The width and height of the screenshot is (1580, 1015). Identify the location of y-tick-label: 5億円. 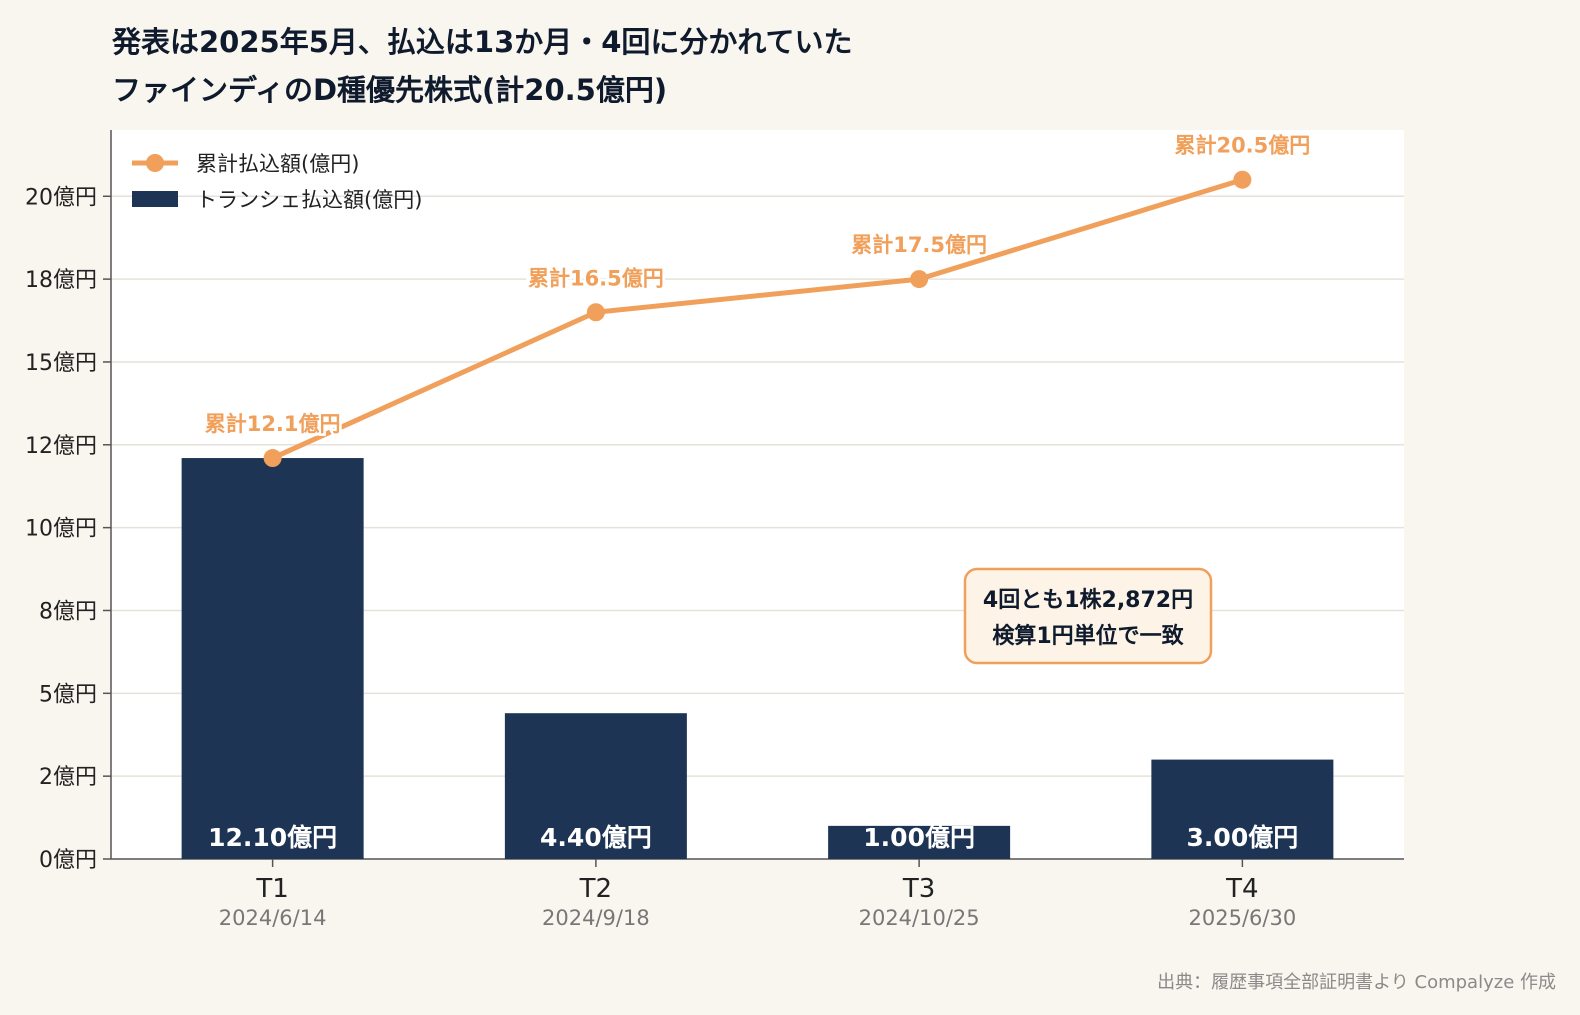
(68, 694).